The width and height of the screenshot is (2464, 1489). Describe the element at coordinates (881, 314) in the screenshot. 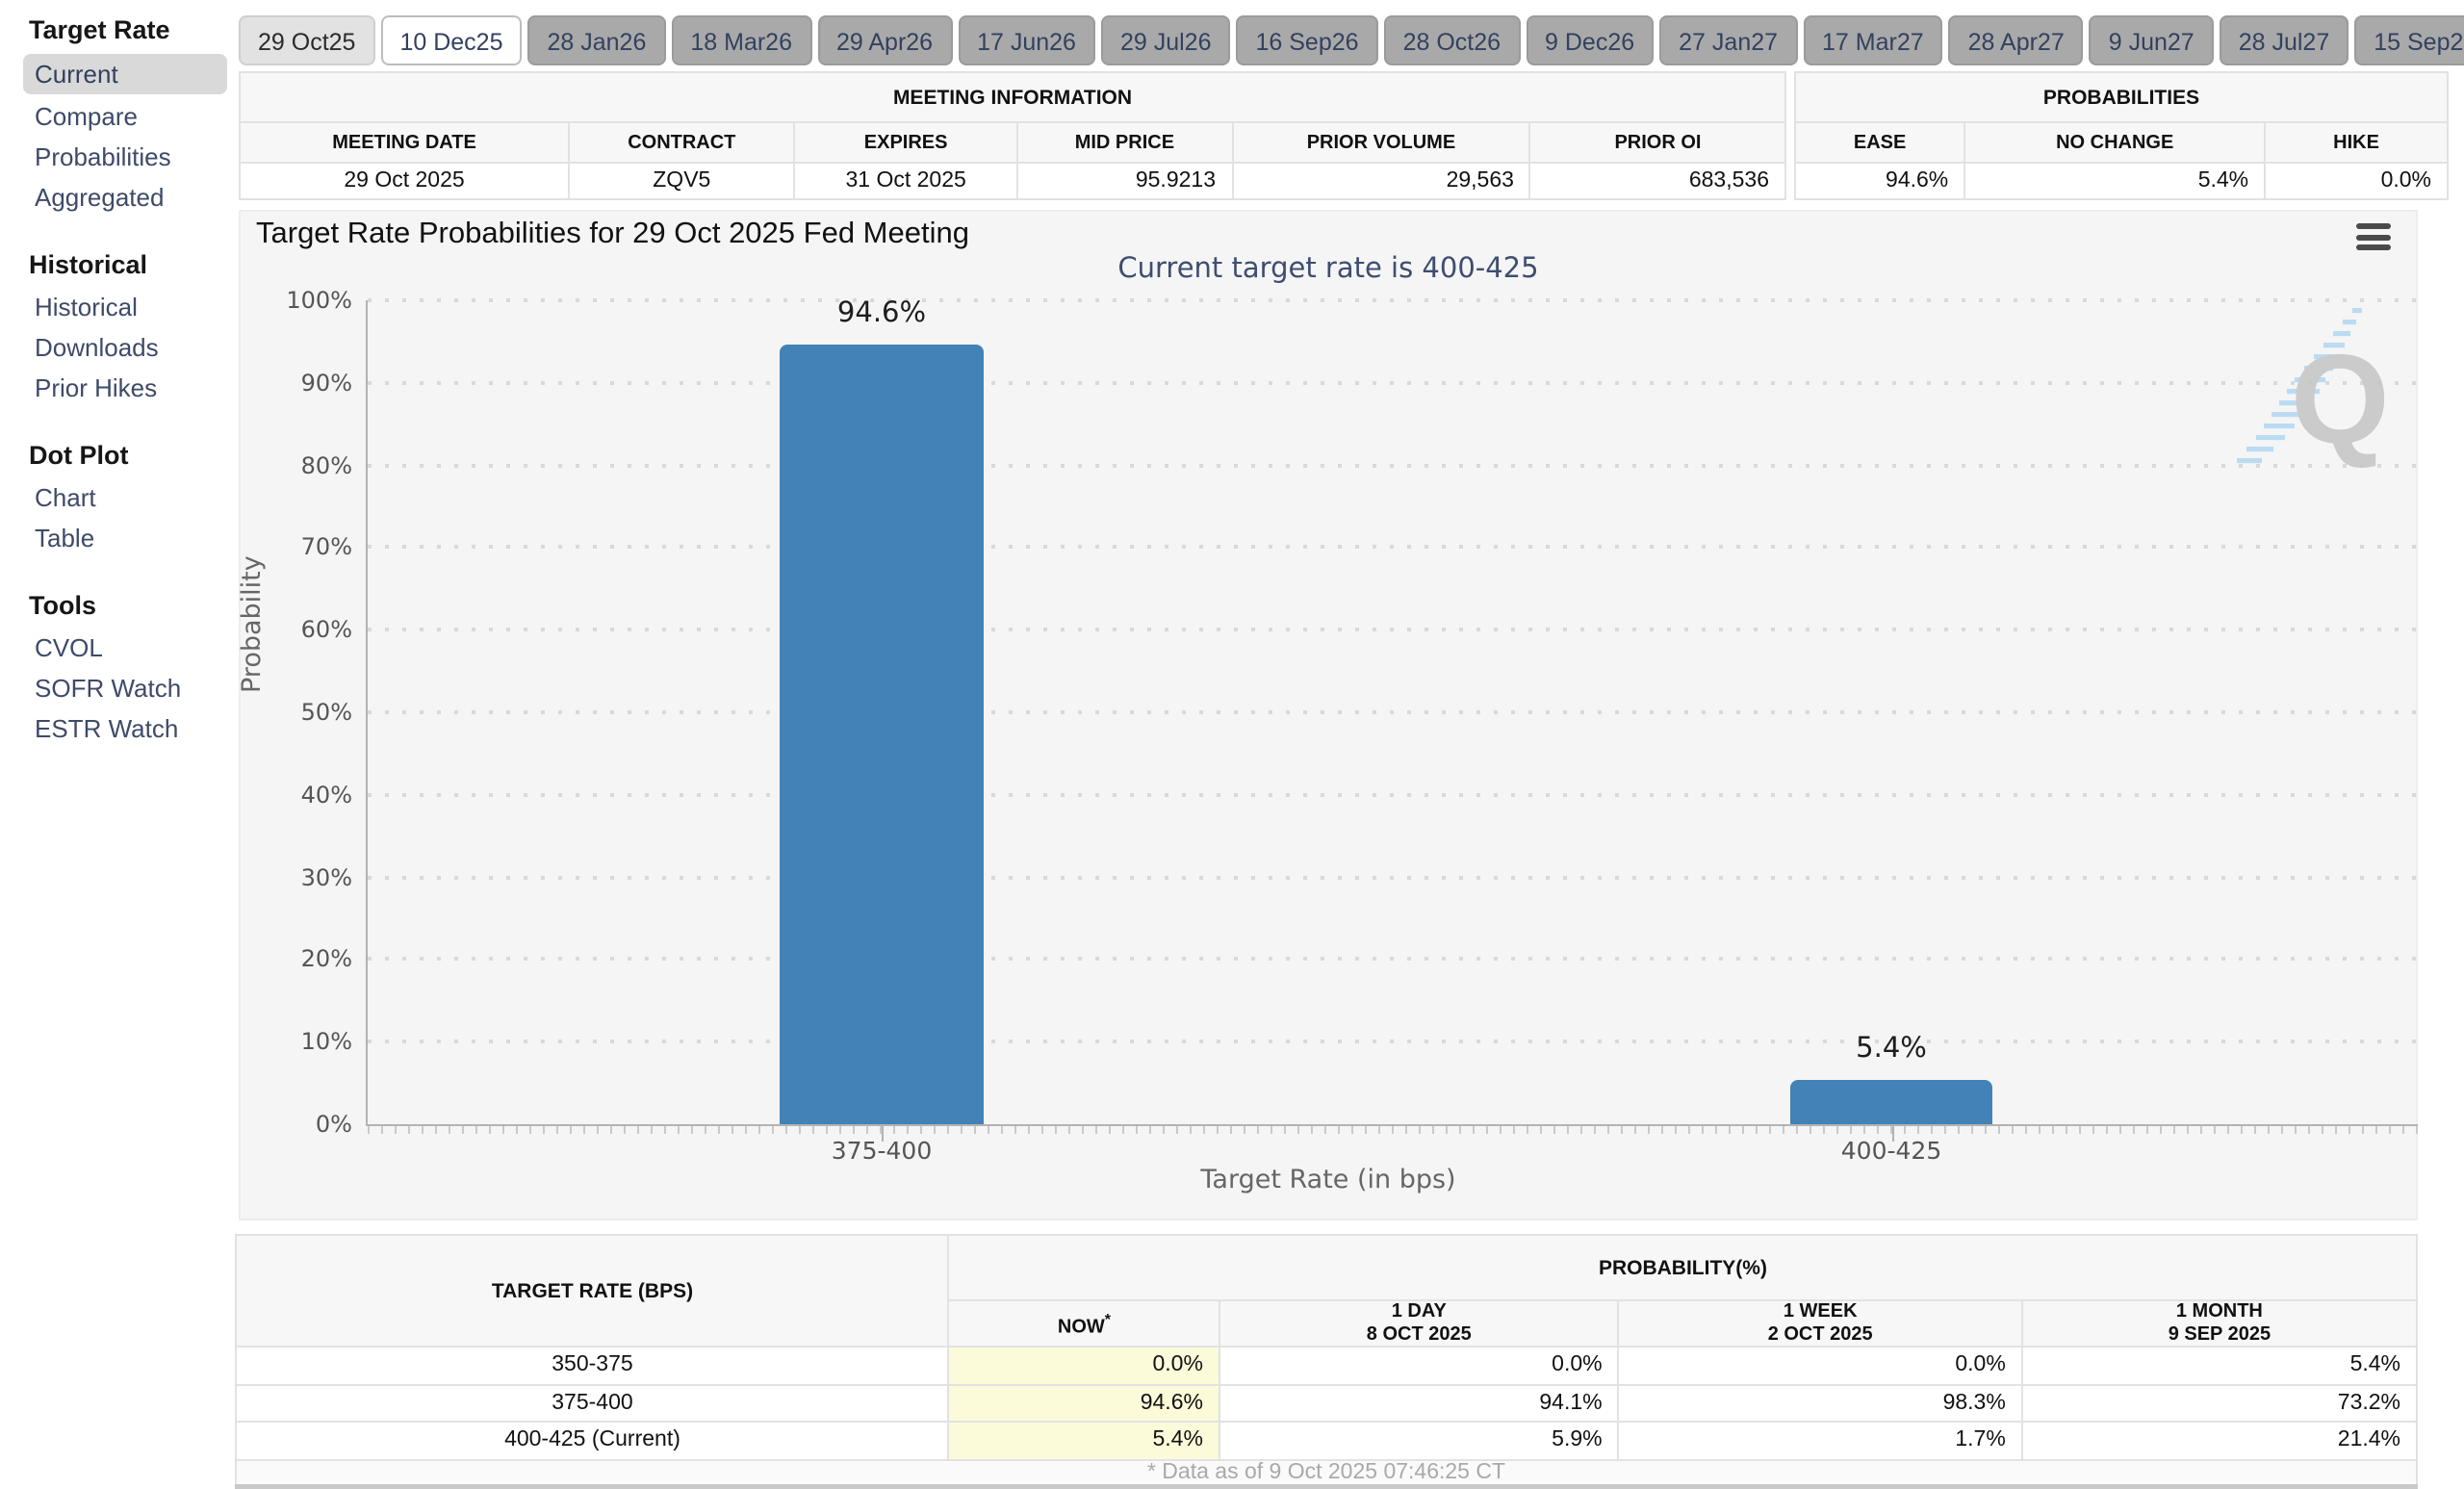

I see `bar-value-label: 94.6%` at that location.